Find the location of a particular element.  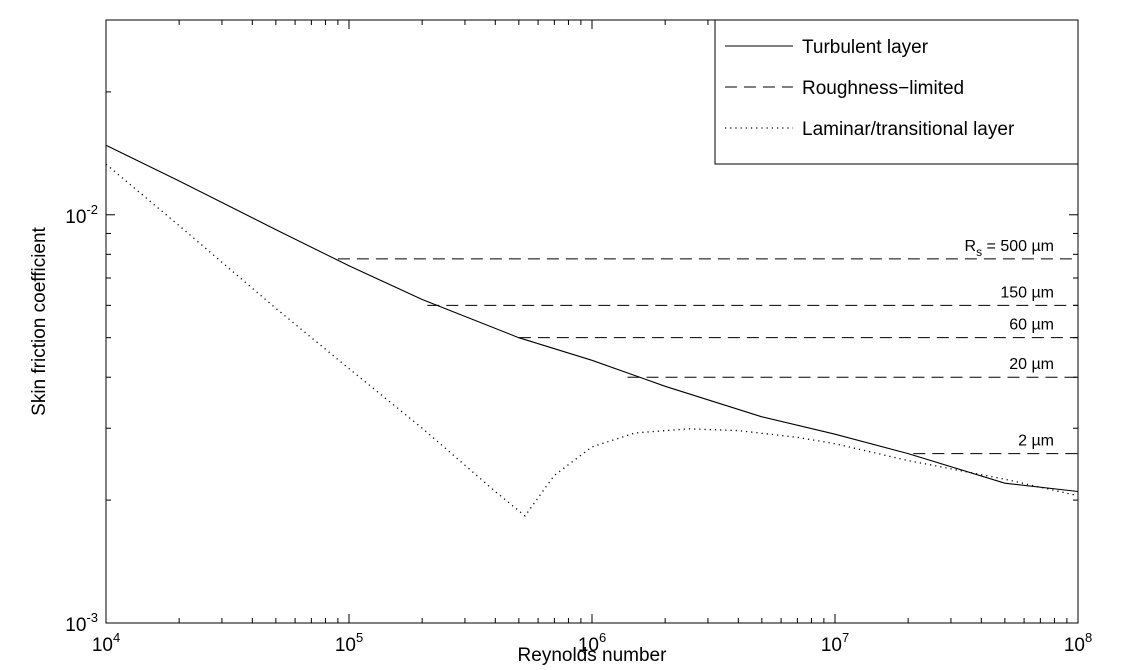

roughness-label-4: 2 µm is located at coordinates (1036, 441).